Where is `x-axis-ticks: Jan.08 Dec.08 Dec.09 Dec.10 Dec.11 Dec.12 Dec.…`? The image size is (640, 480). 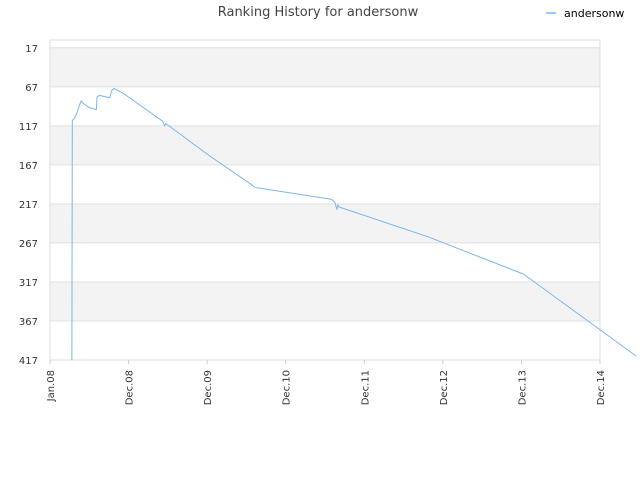 x-axis-ticks: Jan.08 Dec.08 Dec.09 Dec.10 Dec.11 Dec.12 Dec.… is located at coordinates (326, 382).